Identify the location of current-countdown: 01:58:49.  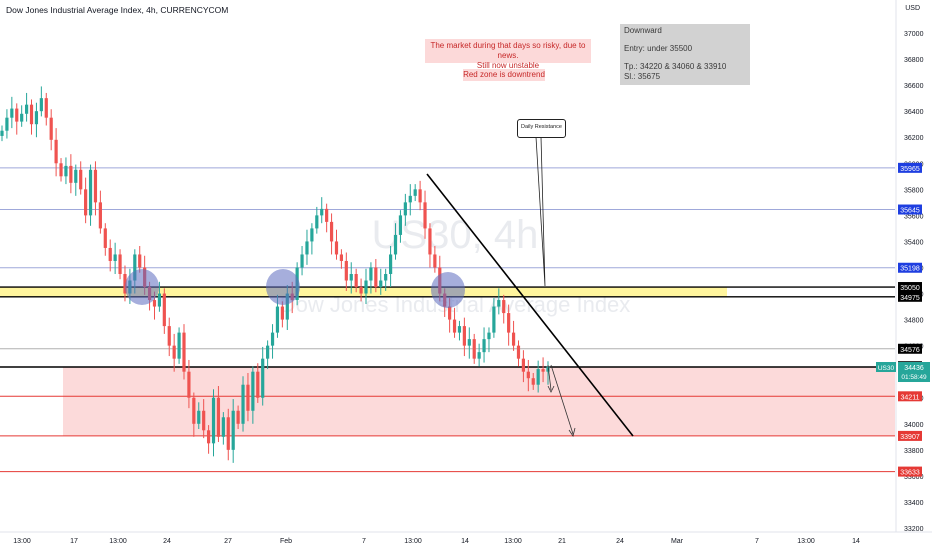
(914, 377).